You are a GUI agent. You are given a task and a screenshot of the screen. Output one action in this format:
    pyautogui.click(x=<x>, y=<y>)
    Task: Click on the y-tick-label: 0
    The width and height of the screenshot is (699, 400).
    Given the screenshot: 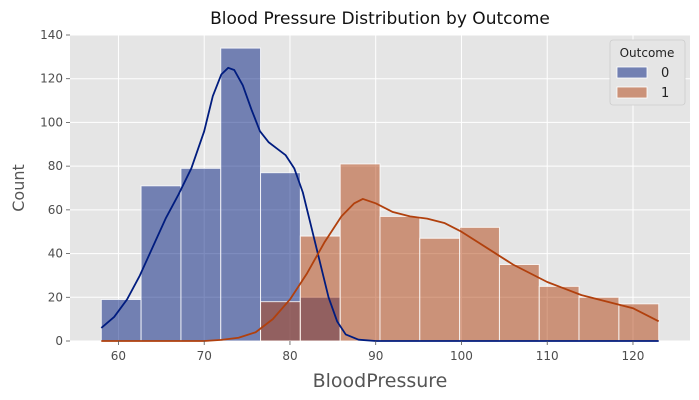 What is the action you would take?
    pyautogui.click(x=59, y=341)
    